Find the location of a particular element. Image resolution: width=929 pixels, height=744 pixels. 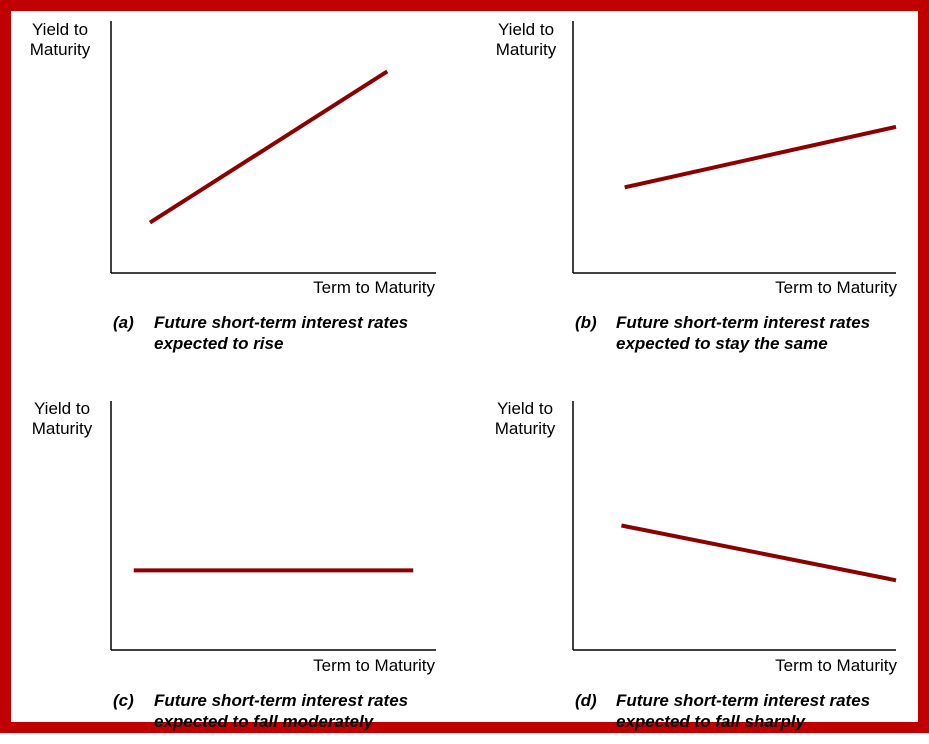

plot-b is located at coordinates (734, 147).